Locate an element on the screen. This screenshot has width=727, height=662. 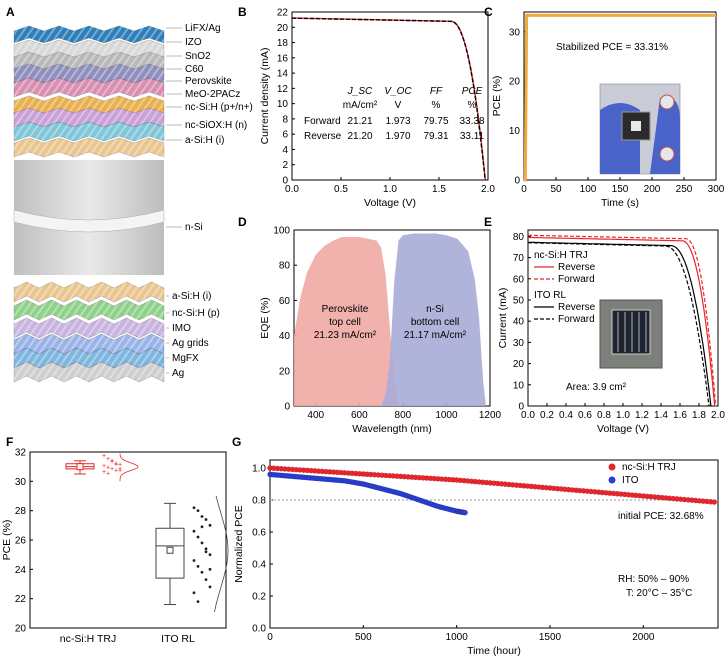
y-axis-label: Normalized PCE is located at coordinates (239, 544).